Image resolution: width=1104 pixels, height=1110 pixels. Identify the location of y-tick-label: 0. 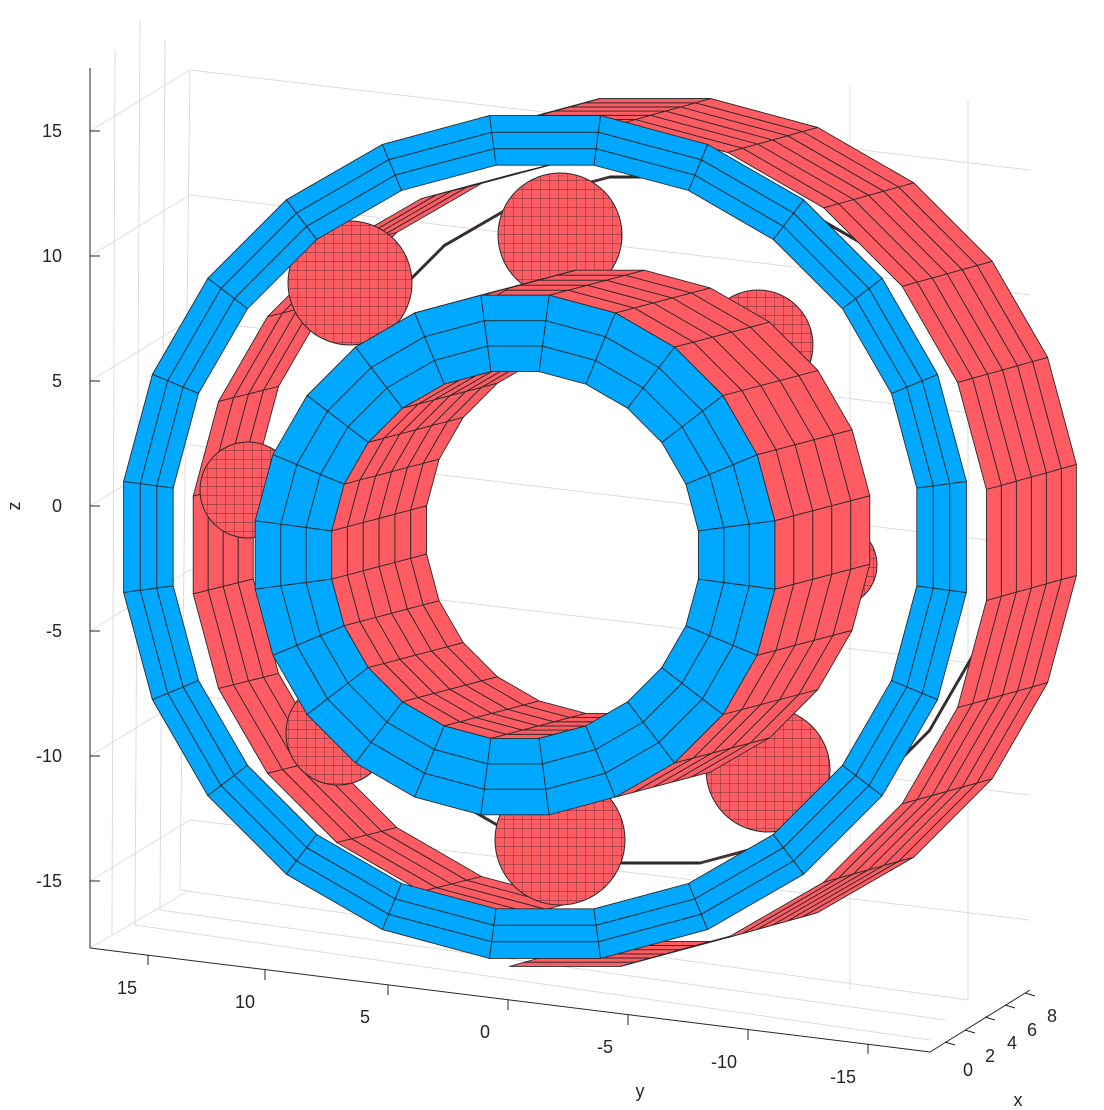
(485, 1032).